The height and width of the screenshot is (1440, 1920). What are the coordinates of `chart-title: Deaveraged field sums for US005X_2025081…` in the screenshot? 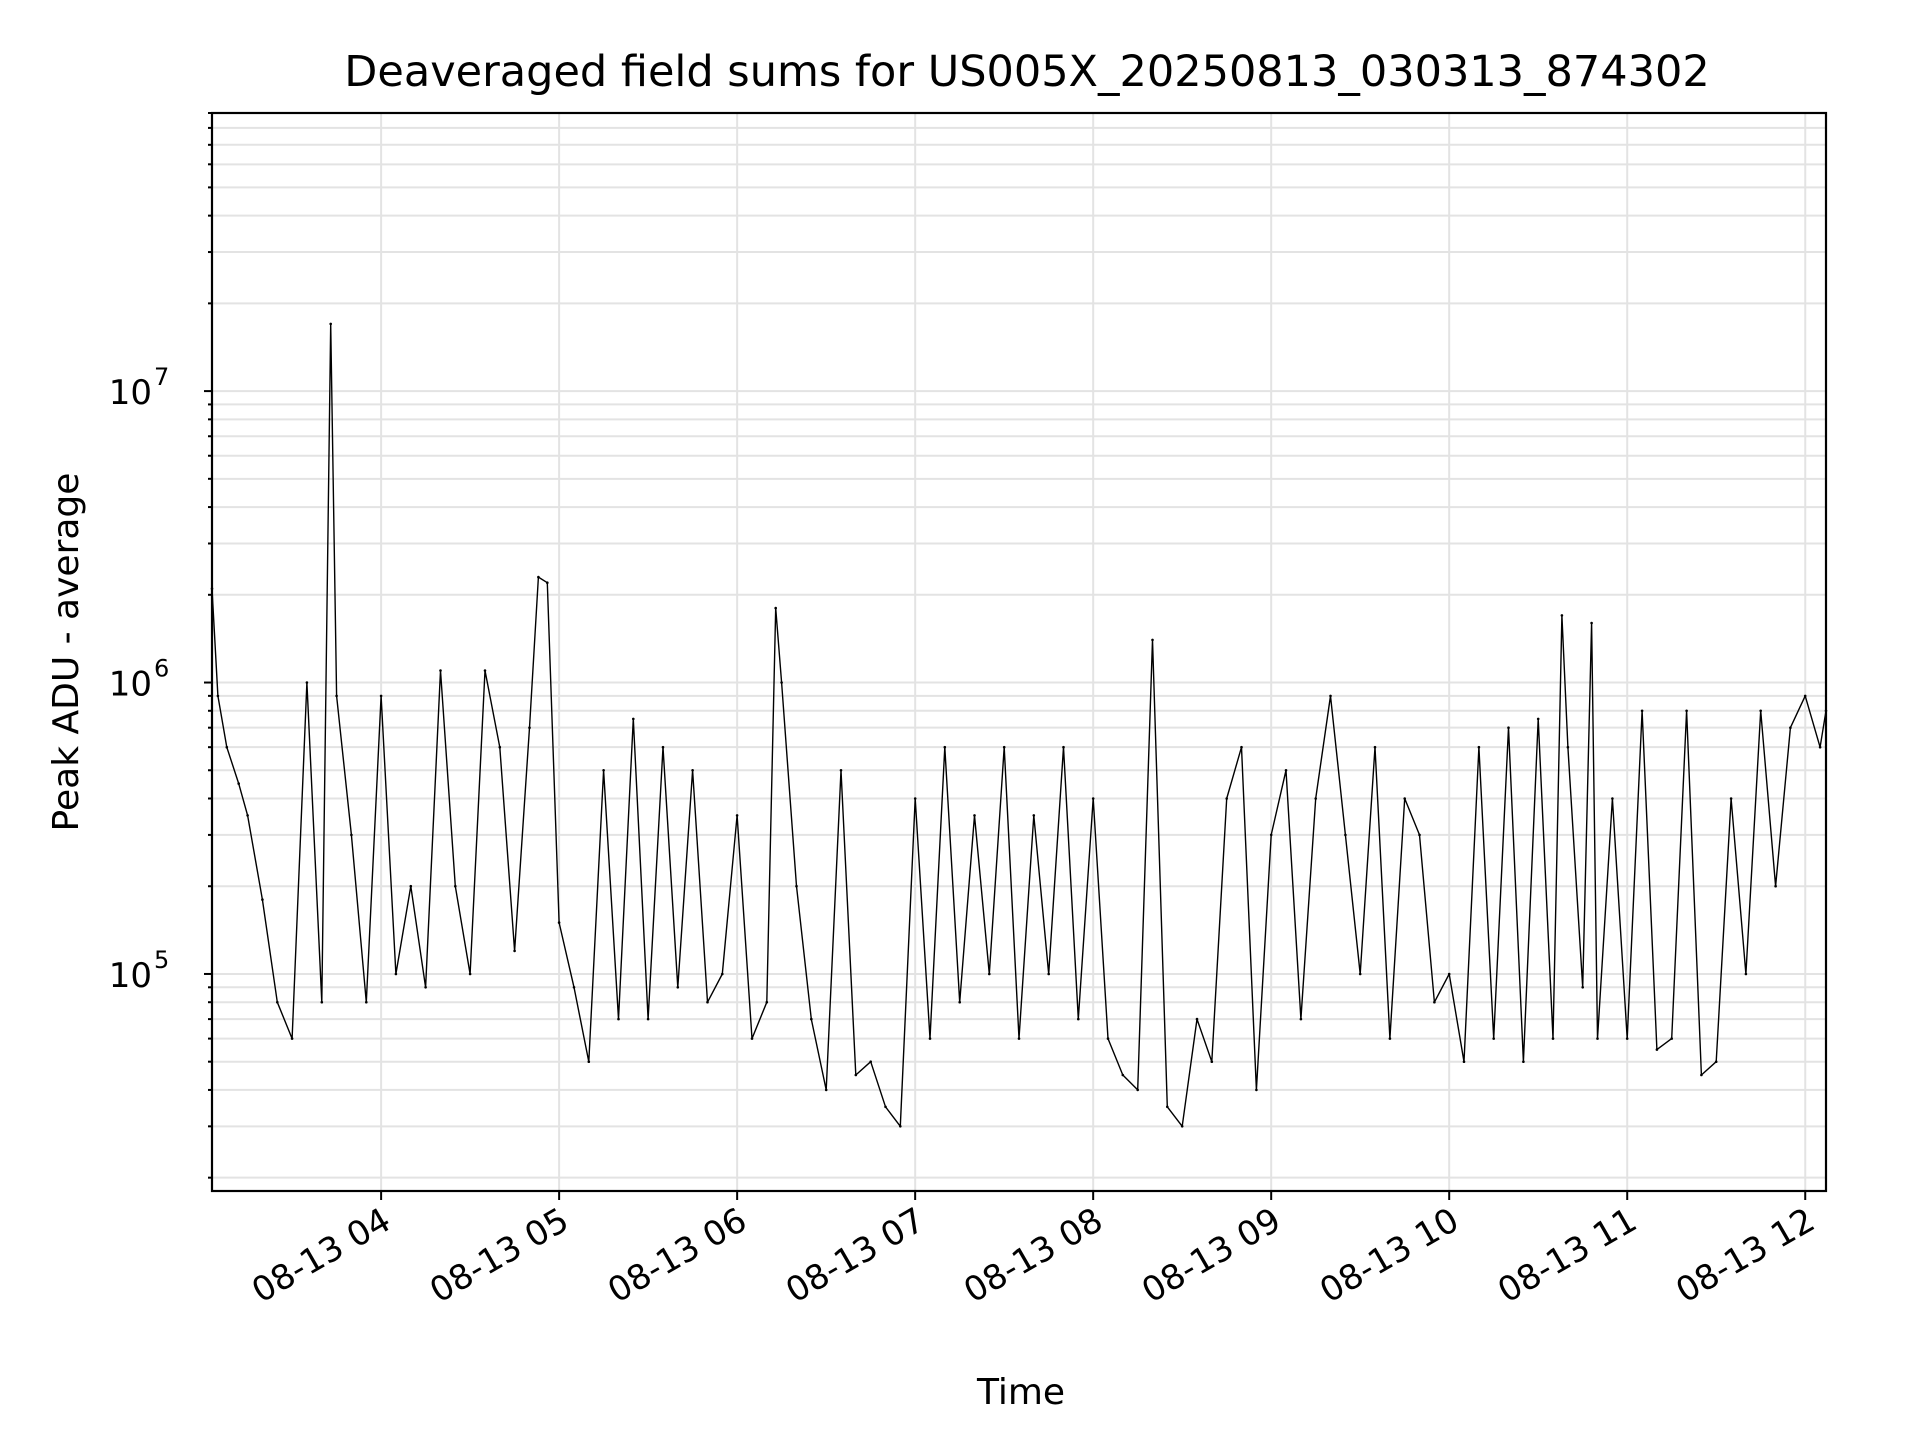 It's located at (1026, 72).